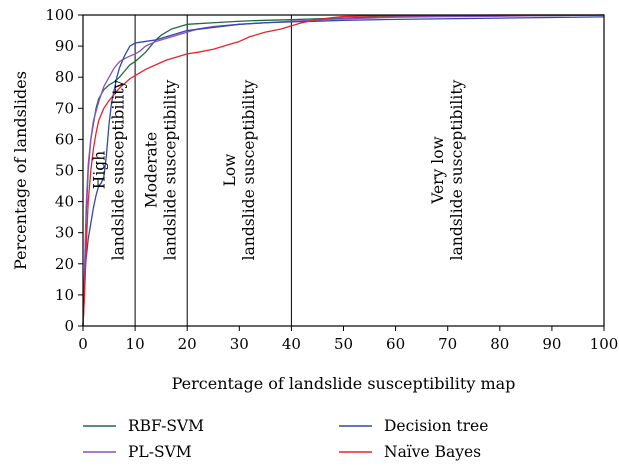 This screenshot has height=466, width=619. Describe the element at coordinates (343, 344) in the screenshot. I see `x-tick-label: 50` at that location.